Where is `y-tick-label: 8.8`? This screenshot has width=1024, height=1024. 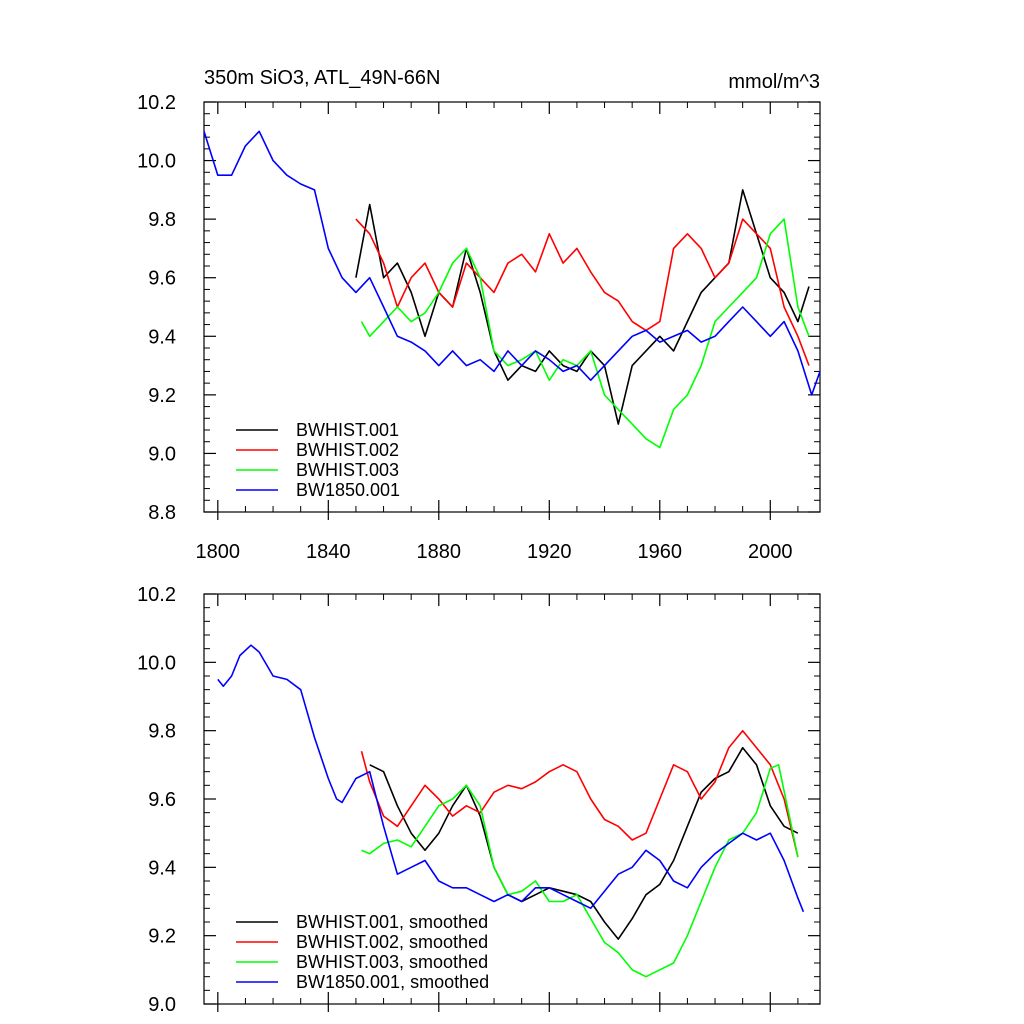 y-tick-label: 8.8 is located at coordinates (162, 513).